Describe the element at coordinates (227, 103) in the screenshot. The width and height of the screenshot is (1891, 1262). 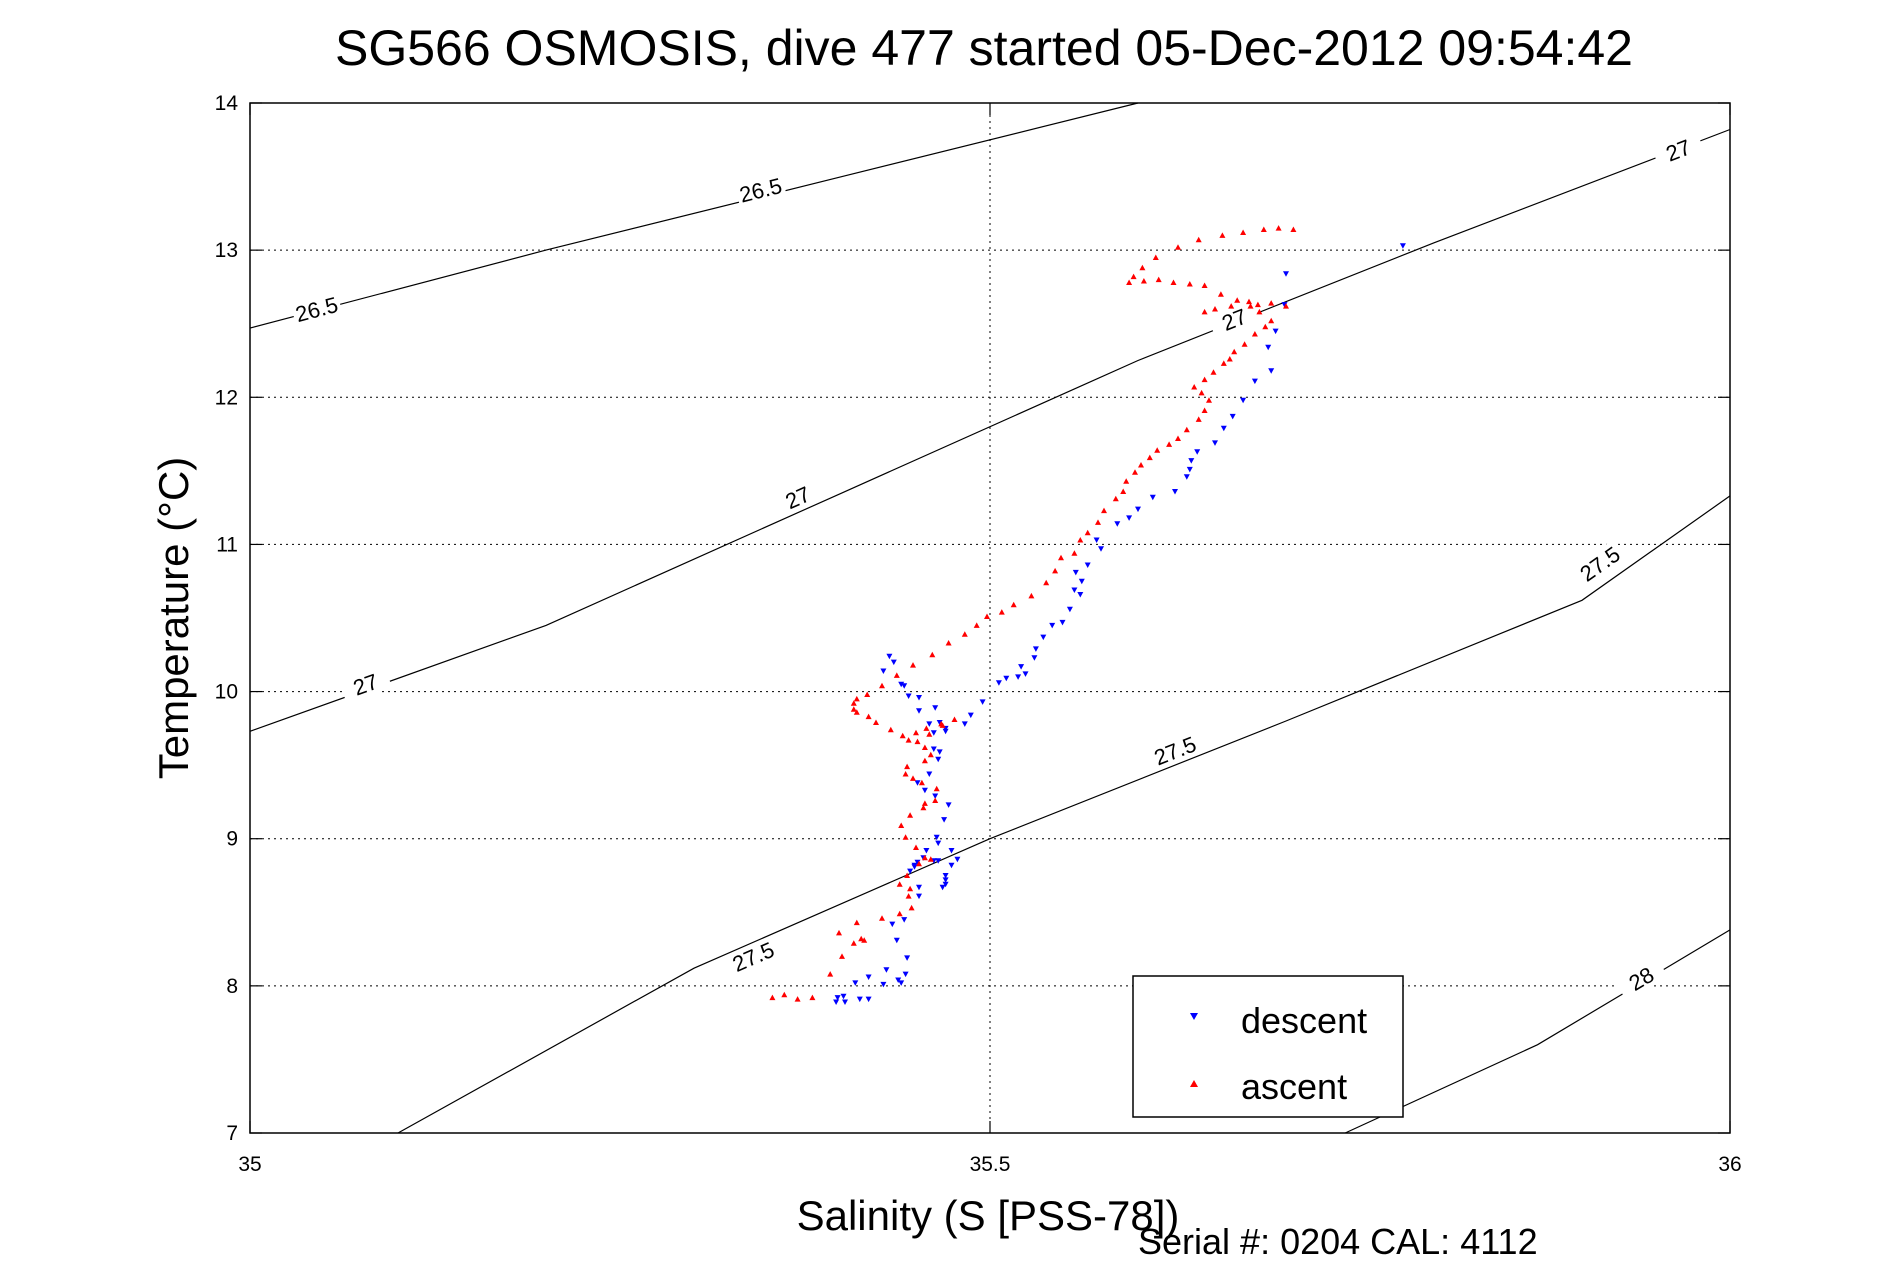
I see `y-tick-label: 14` at that location.